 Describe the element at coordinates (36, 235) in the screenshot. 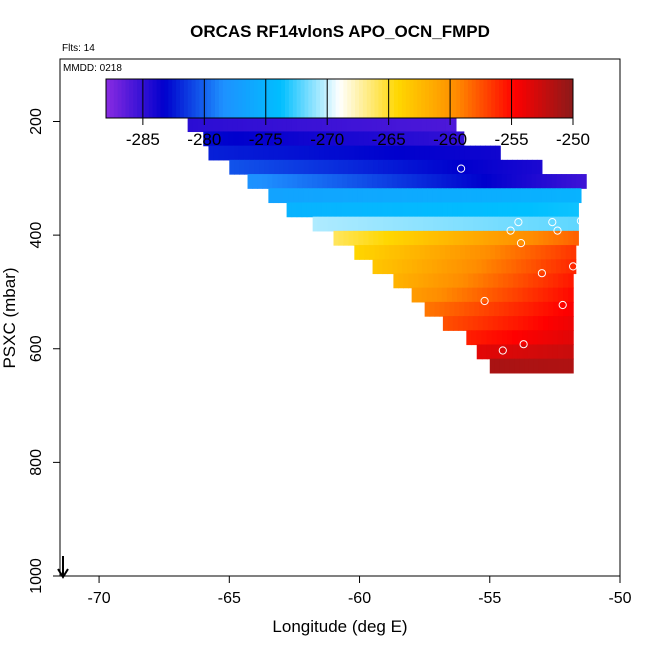

I see `y-tick-label: 400` at that location.